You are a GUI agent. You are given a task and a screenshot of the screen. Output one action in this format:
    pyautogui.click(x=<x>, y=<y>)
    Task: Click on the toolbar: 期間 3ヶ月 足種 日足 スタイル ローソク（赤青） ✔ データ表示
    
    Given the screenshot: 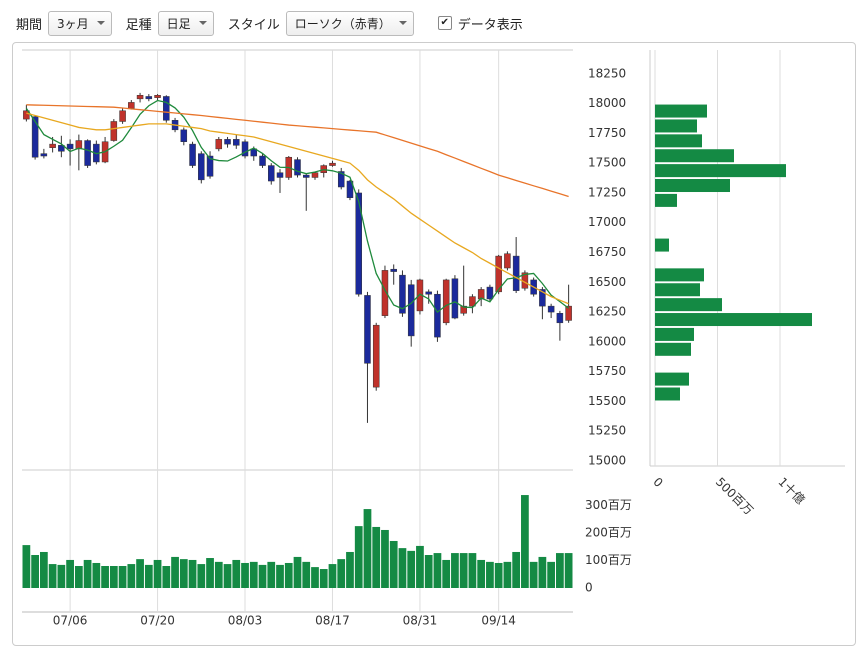 What is the action you would take?
    pyautogui.click(x=431, y=23)
    